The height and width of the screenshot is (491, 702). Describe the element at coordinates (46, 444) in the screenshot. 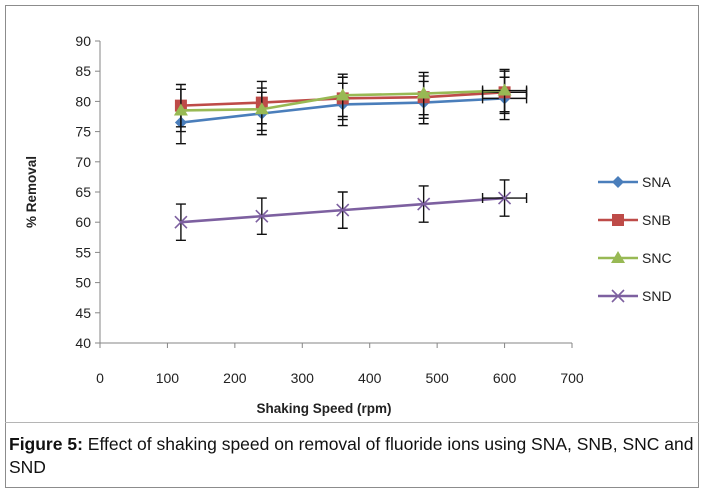

I see `caption-label: Figure 5:` at that location.